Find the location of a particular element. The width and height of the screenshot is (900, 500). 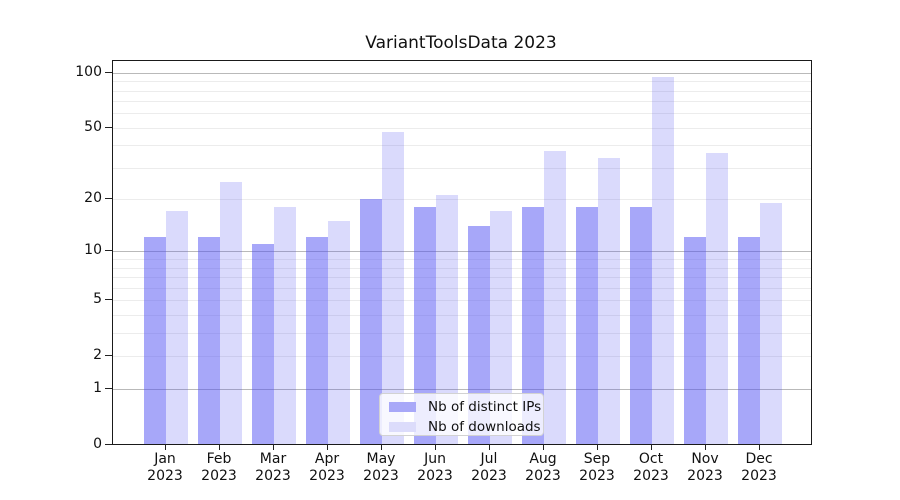

x-tick-label: Apr 2023 is located at coordinates (327, 468).